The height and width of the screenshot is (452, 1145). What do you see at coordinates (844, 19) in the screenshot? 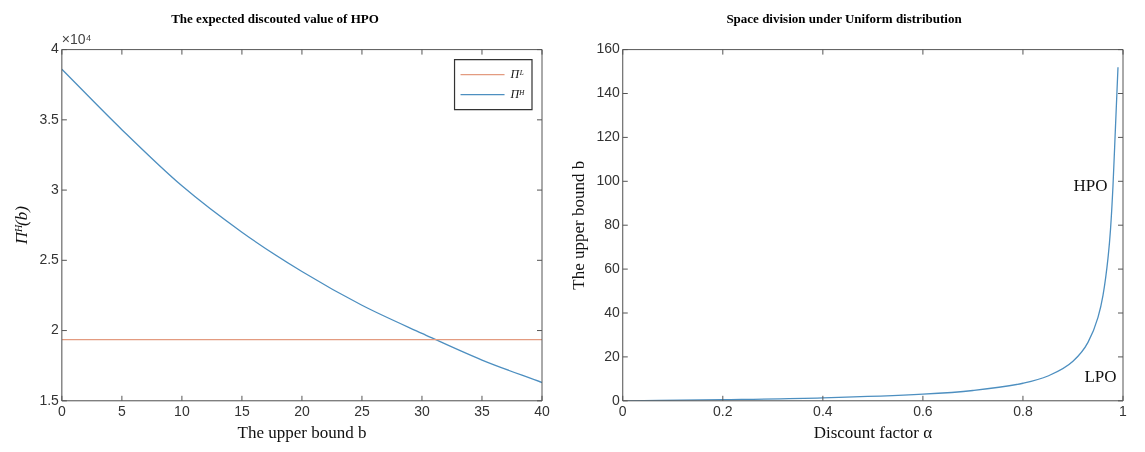
I see `chart-title: Space division under Uniform distribution` at bounding box center [844, 19].